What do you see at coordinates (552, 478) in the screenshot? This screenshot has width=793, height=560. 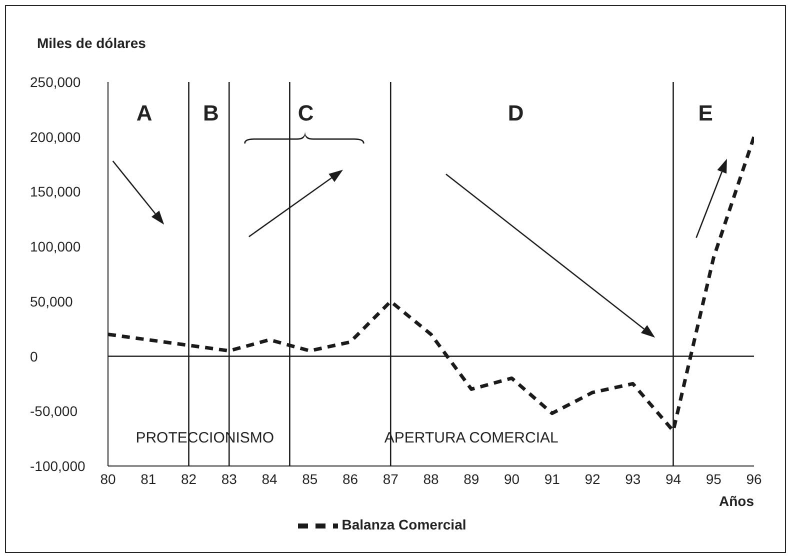 I see `x-tick-label: 91` at bounding box center [552, 478].